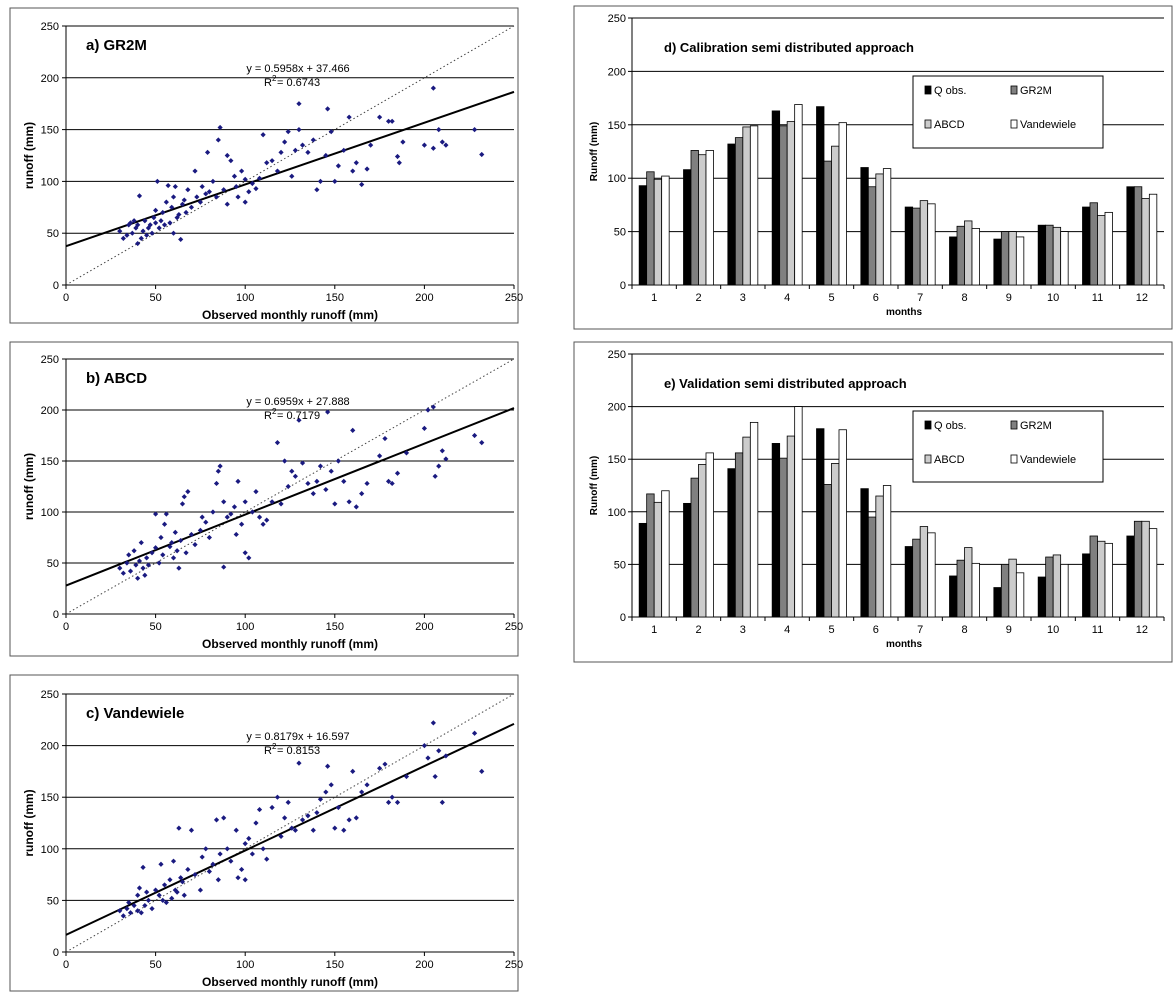 Image resolution: width=1176 pixels, height=994 pixels. Describe the element at coordinates (298, 416) in the screenshot. I see `r-squared-value: = 0.7179` at that location.